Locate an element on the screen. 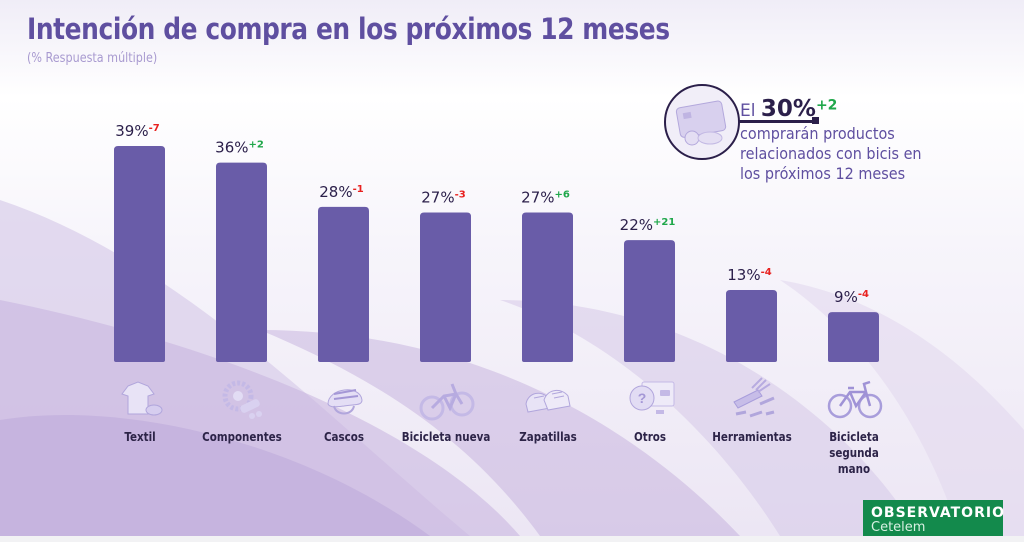 This screenshot has width=1024, height=542. change-text: -3 is located at coordinates (460, 194).